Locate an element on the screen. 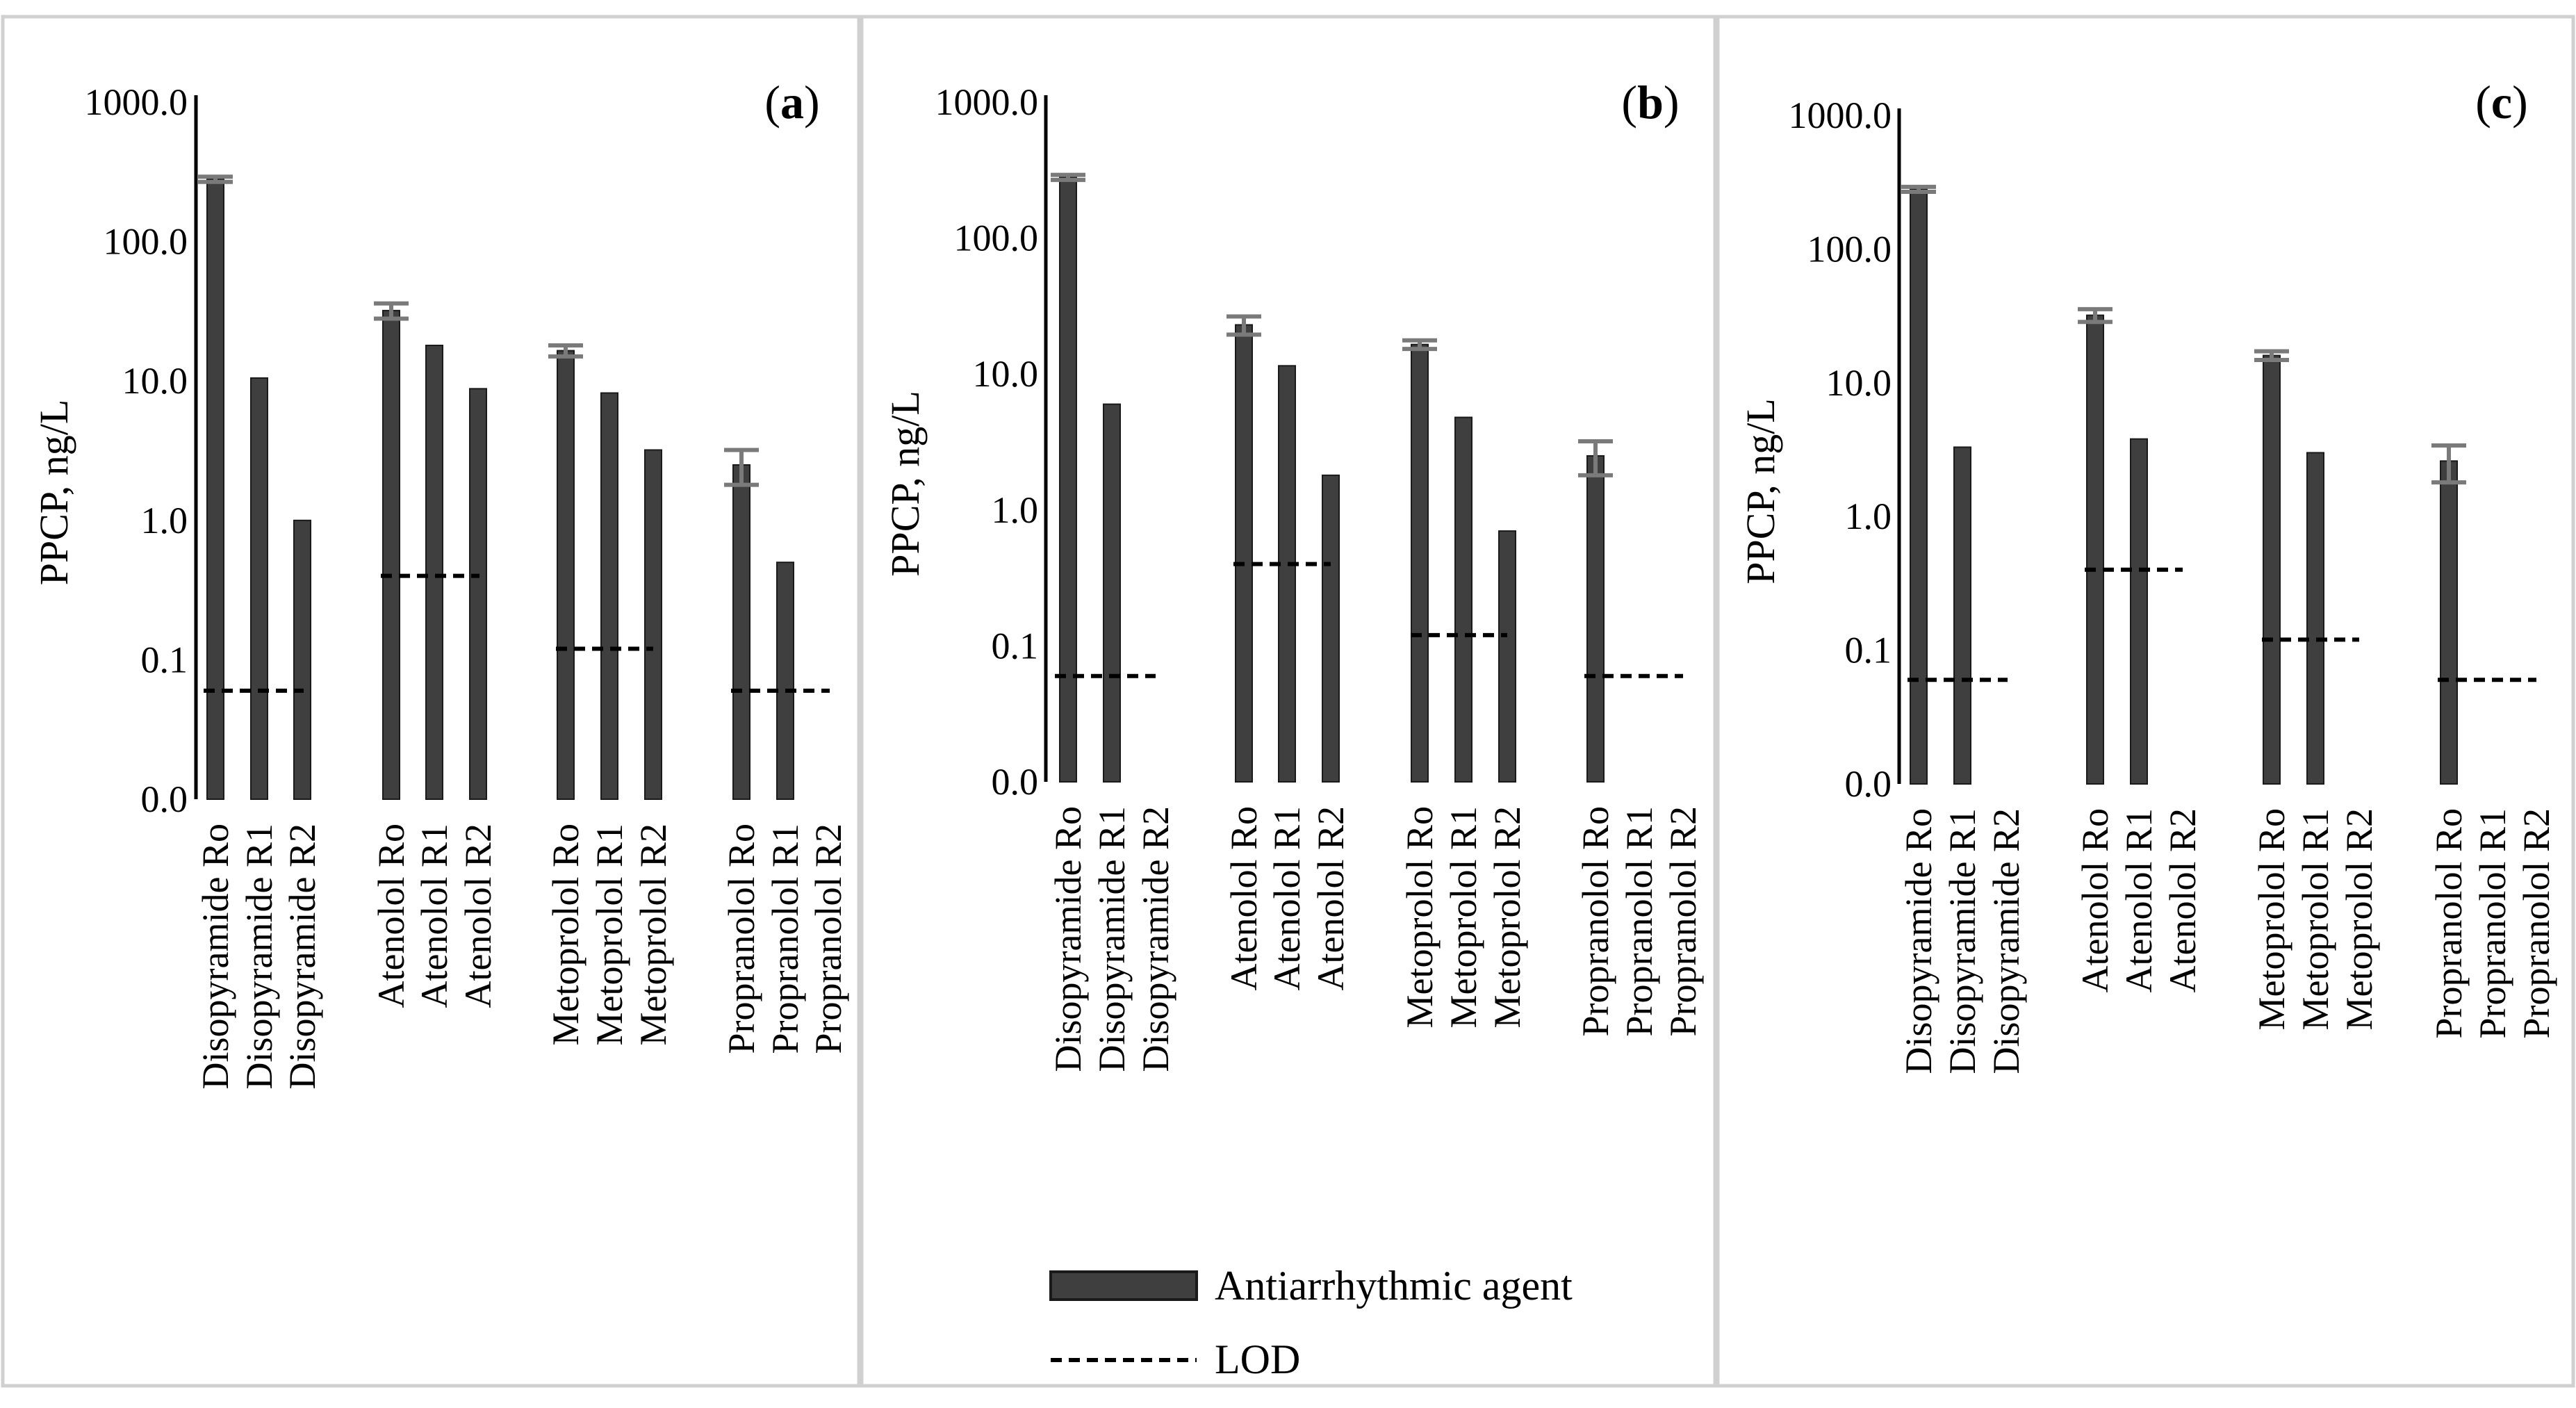  legend: Antiarrhythmic agent LOD is located at coordinates (1311, 1322).